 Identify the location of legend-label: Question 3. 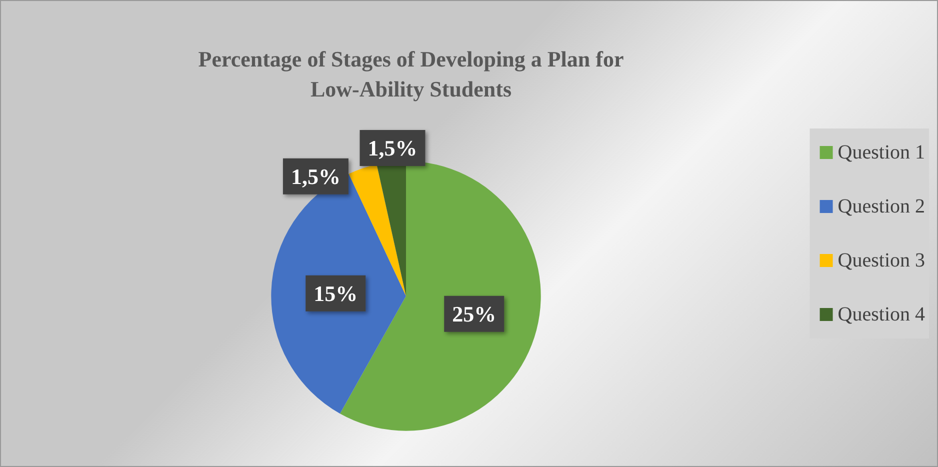
(881, 261).